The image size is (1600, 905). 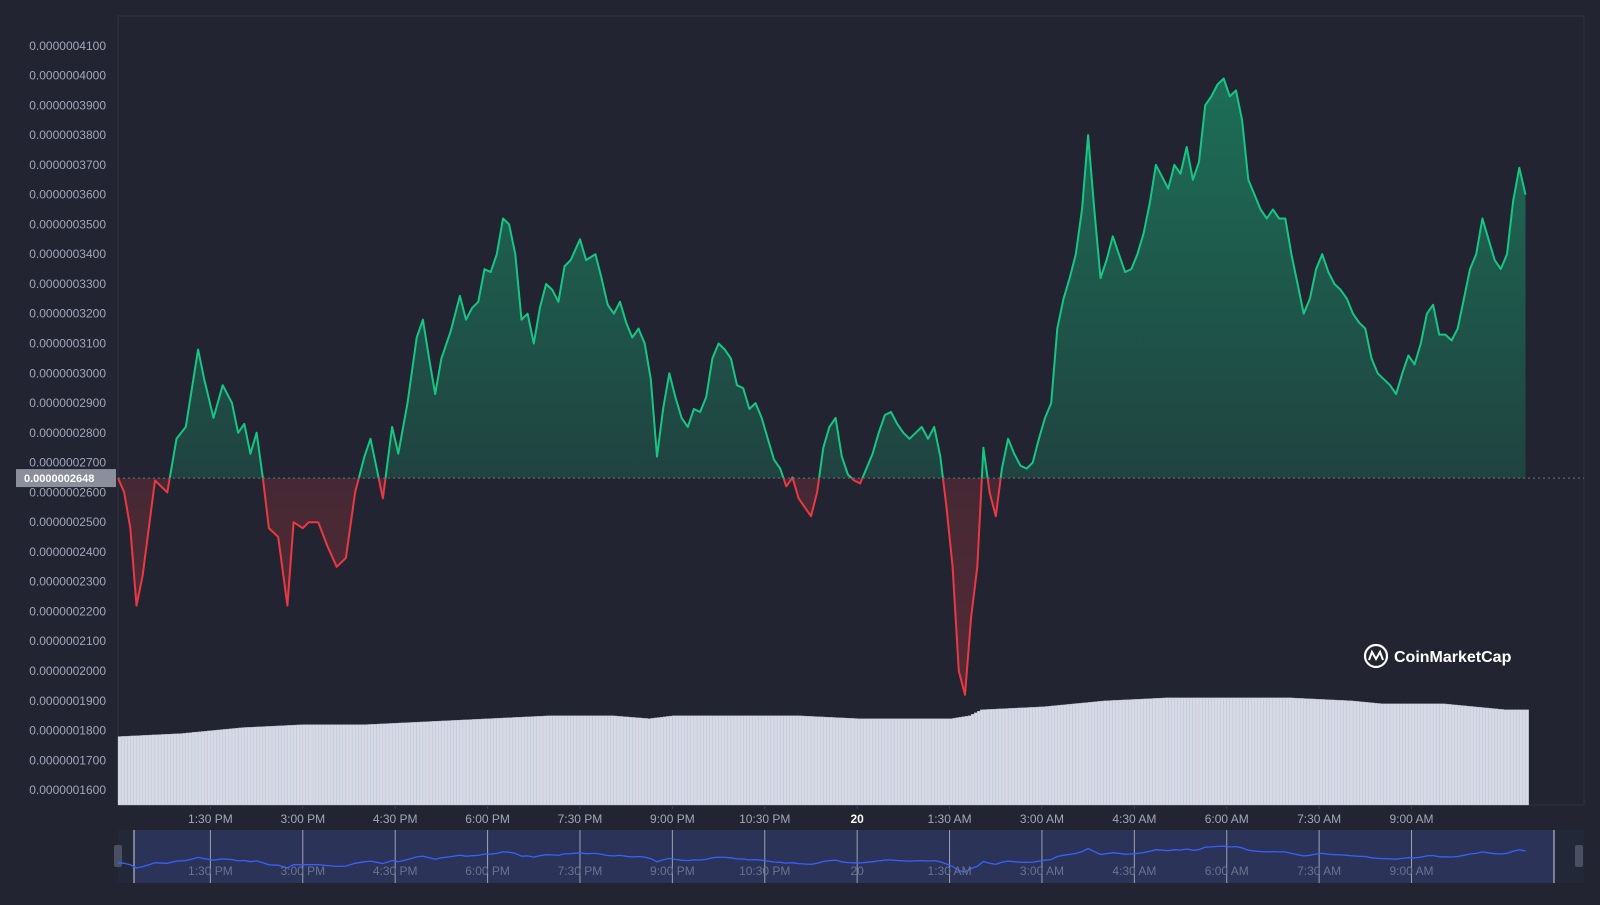 What do you see at coordinates (67, 284) in the screenshot?
I see `y-tick-label: 0.0000003300` at bounding box center [67, 284].